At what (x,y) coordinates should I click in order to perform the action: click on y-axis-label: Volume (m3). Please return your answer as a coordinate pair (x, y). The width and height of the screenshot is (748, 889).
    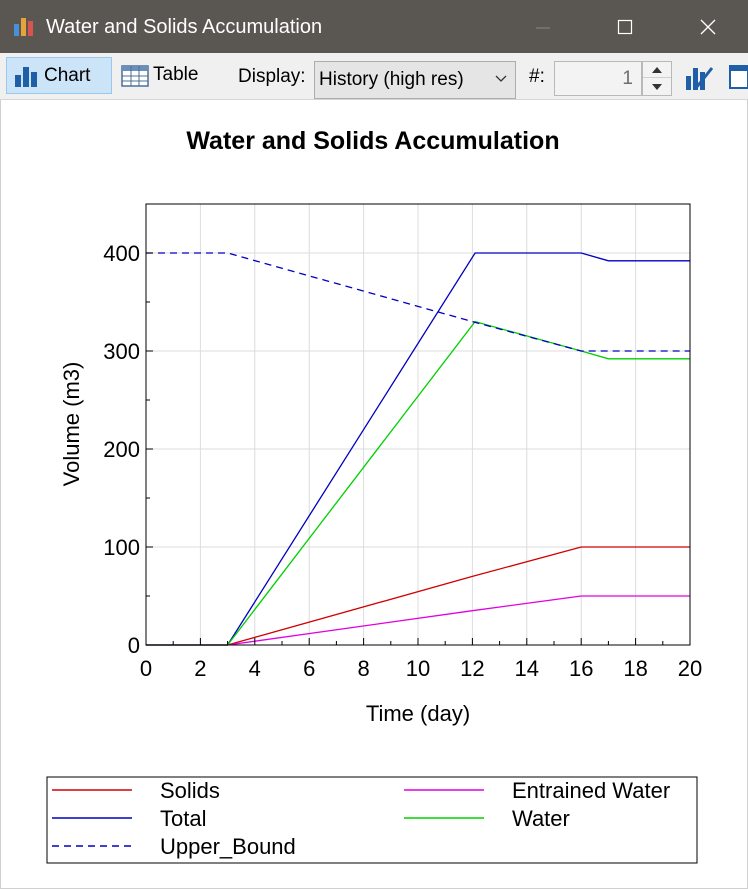
    Looking at the image, I should click on (71, 424).